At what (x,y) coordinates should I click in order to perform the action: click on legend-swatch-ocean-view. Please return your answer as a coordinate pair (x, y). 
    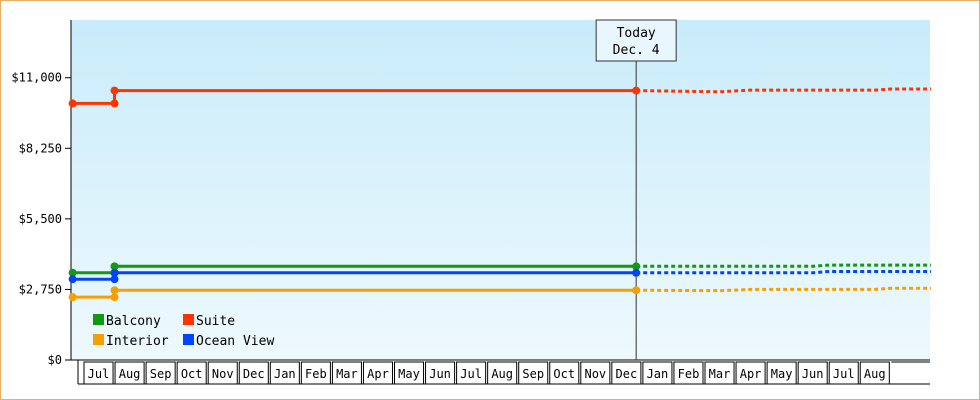
    Looking at the image, I should click on (188, 339).